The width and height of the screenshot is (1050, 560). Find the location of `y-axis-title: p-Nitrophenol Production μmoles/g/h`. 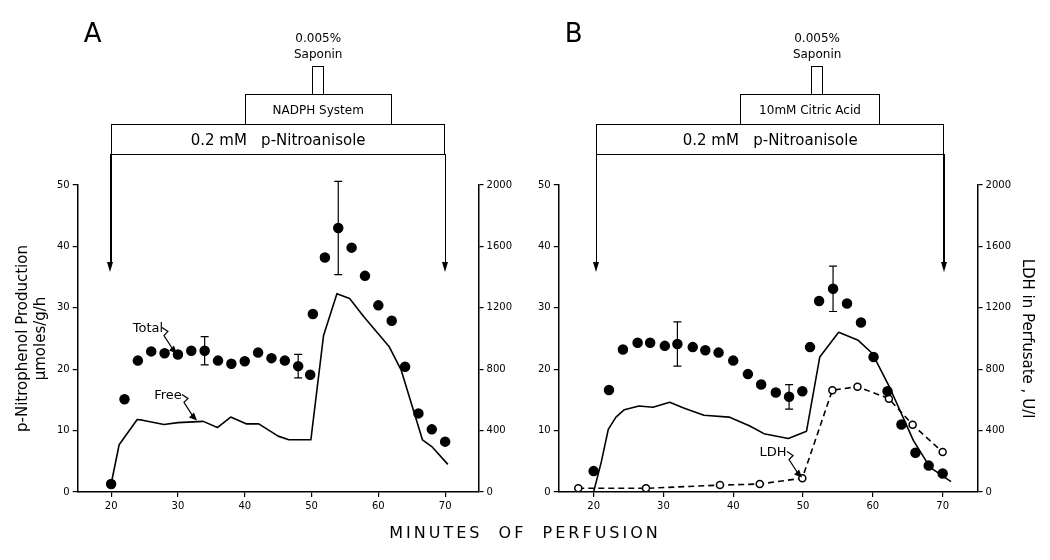

y-axis-title: p-Nitrophenol Production μmoles/g/h is located at coordinates (30, 338).